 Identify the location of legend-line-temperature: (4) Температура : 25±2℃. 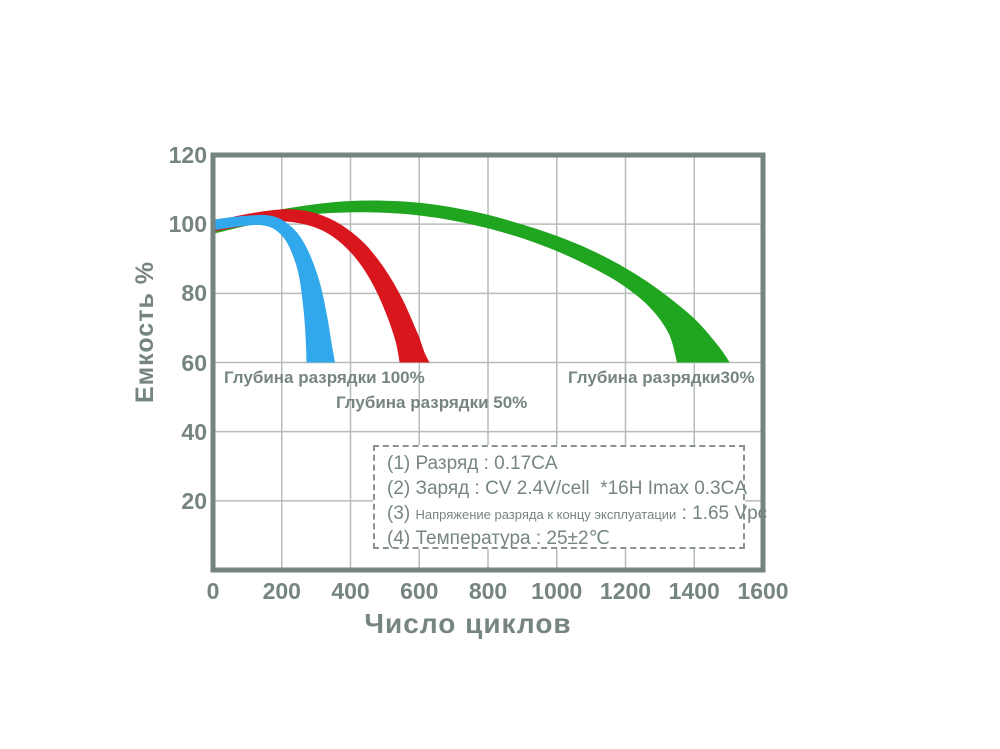
(498, 538).